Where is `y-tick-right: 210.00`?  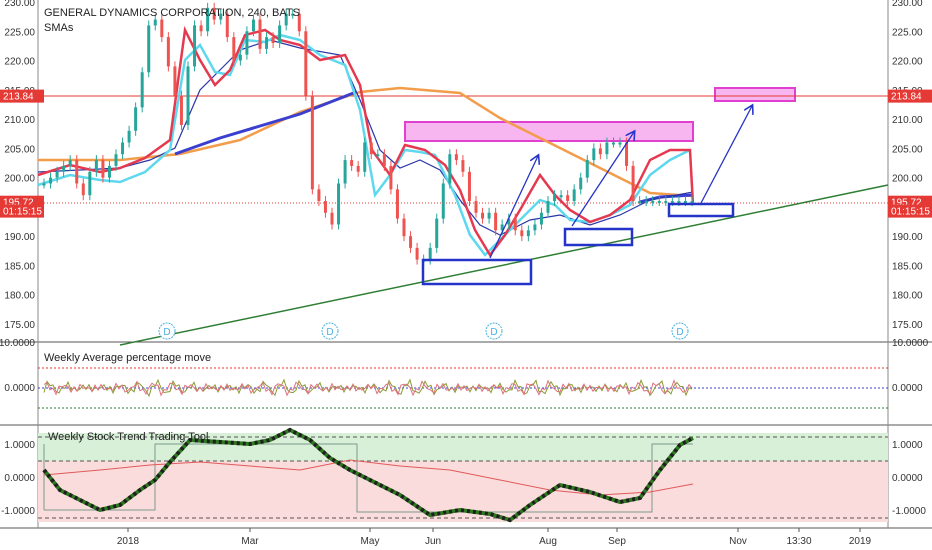 y-tick-right: 210.00 is located at coordinates (907, 120).